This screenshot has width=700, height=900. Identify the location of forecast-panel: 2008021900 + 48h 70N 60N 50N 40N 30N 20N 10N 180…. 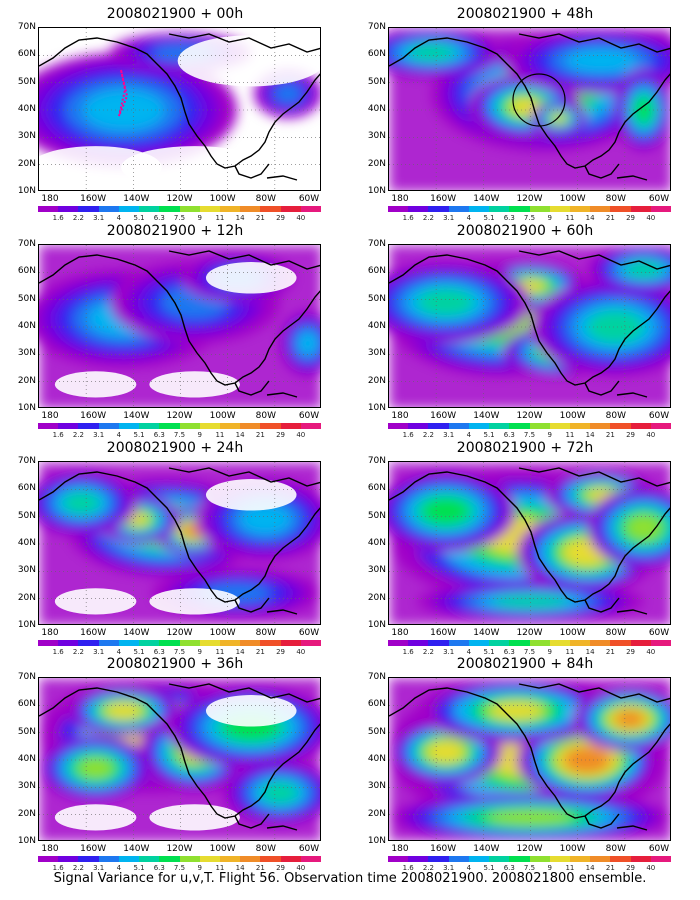
(525, 113).